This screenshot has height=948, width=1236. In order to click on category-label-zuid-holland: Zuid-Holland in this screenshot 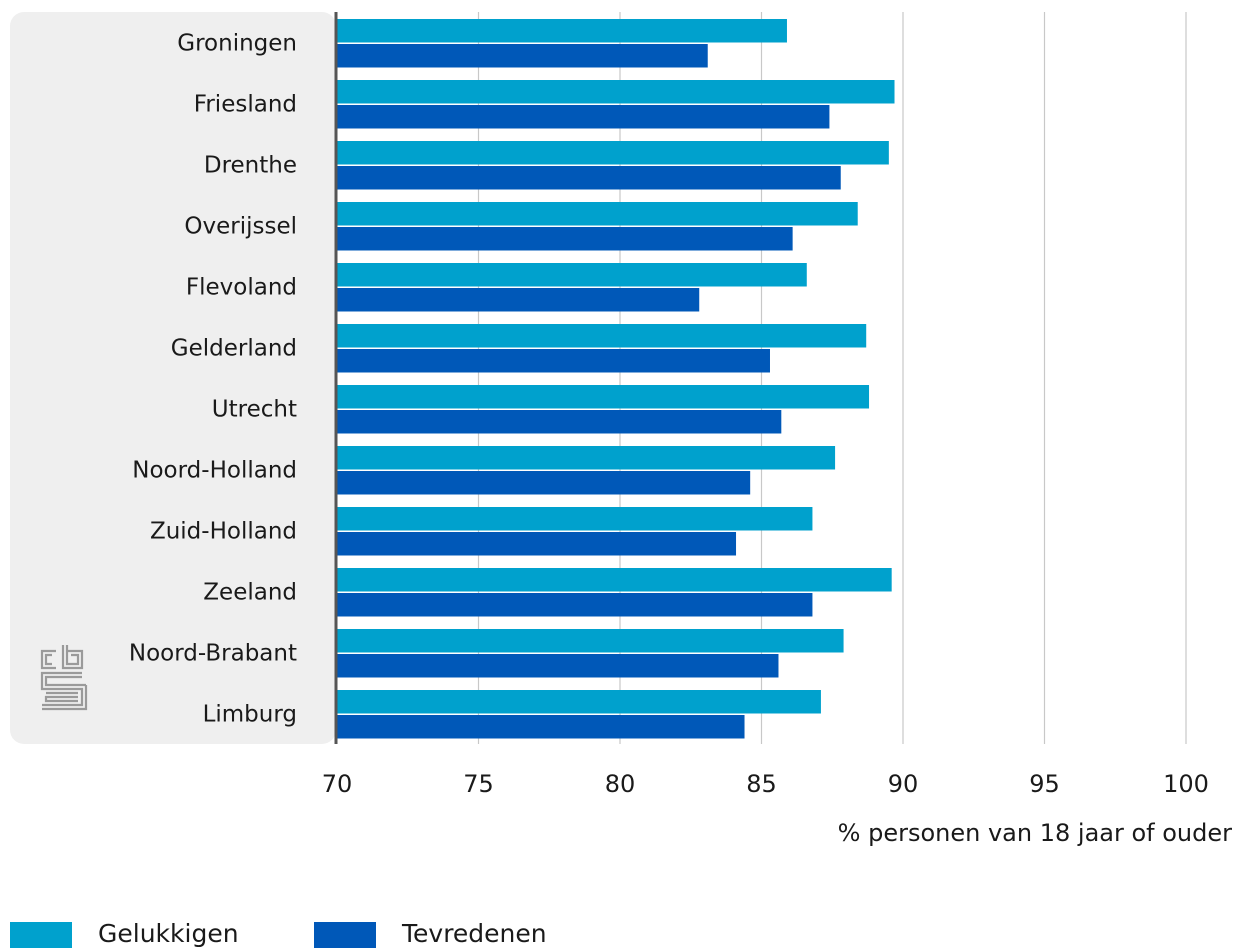, I will do `click(223, 532)`.